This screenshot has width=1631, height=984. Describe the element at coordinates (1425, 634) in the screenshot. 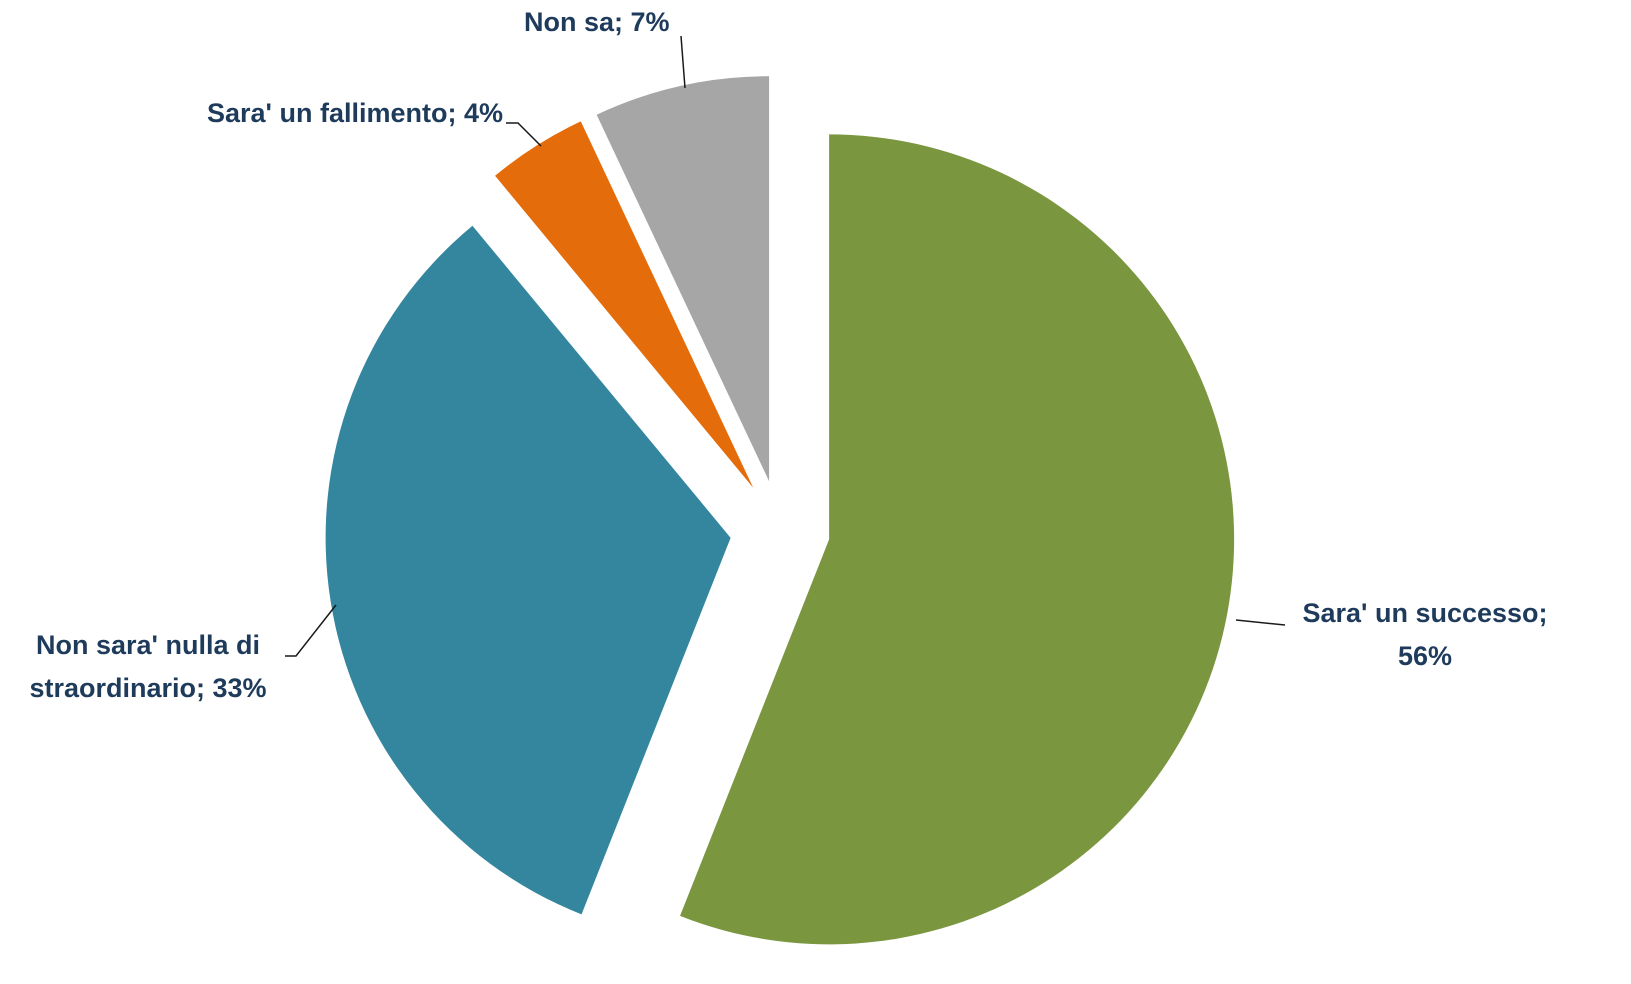

I see `data-label: Sara' un successo; 56%` at that location.